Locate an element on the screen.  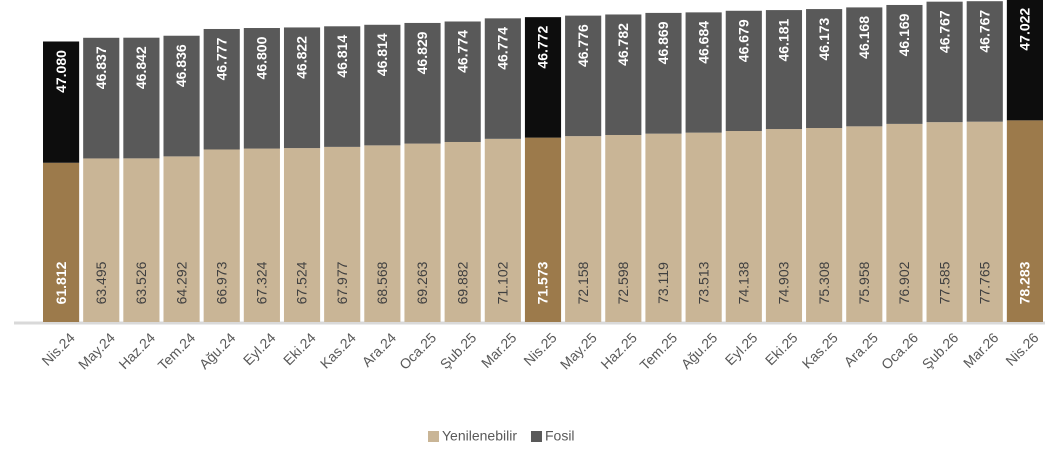
data-label: 46.168 is located at coordinates (864, 37).